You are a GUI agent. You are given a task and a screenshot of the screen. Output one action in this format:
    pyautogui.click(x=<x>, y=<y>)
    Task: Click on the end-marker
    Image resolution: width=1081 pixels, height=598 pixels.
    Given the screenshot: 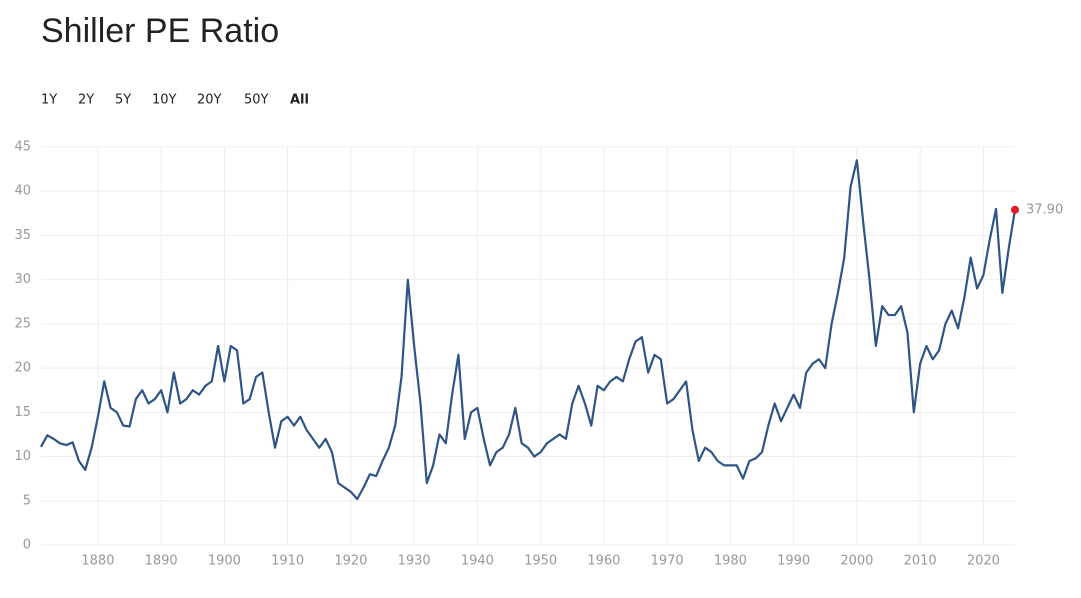 What is the action you would take?
    pyautogui.click(x=1015, y=209)
    